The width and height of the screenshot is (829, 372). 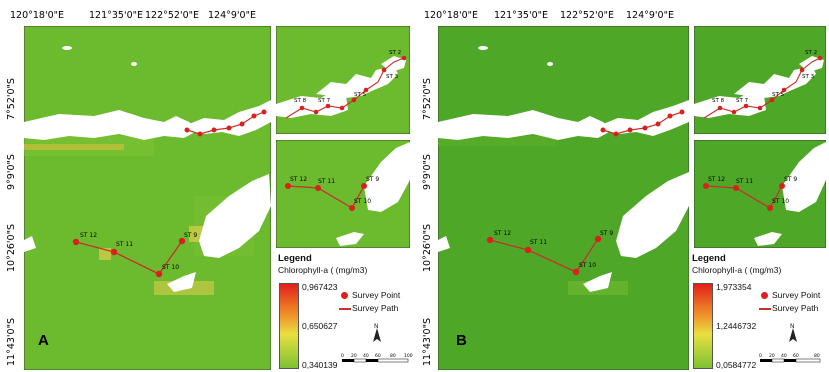 What do you see at coordinates (43, 340) in the screenshot?
I see `panel-letter: A` at bounding box center [43, 340].